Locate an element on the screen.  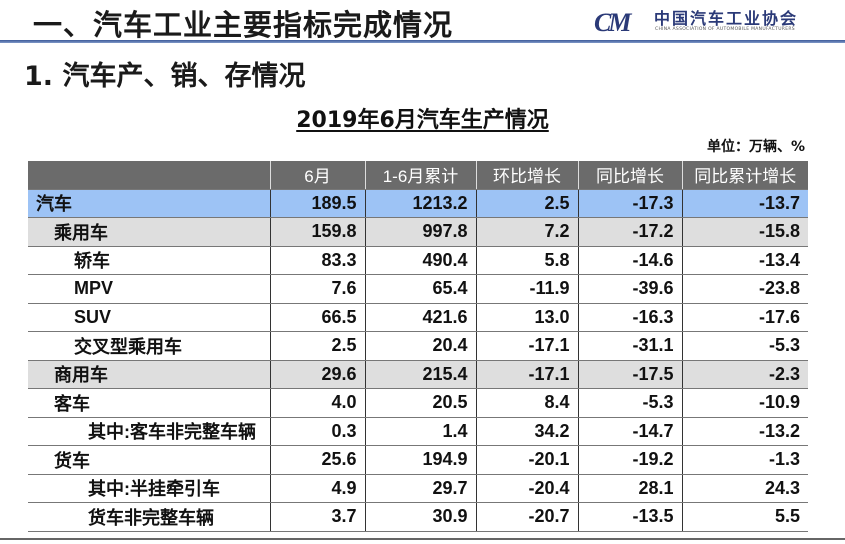
unit-label: 单位：万辆、% is located at coordinates (755, 147).